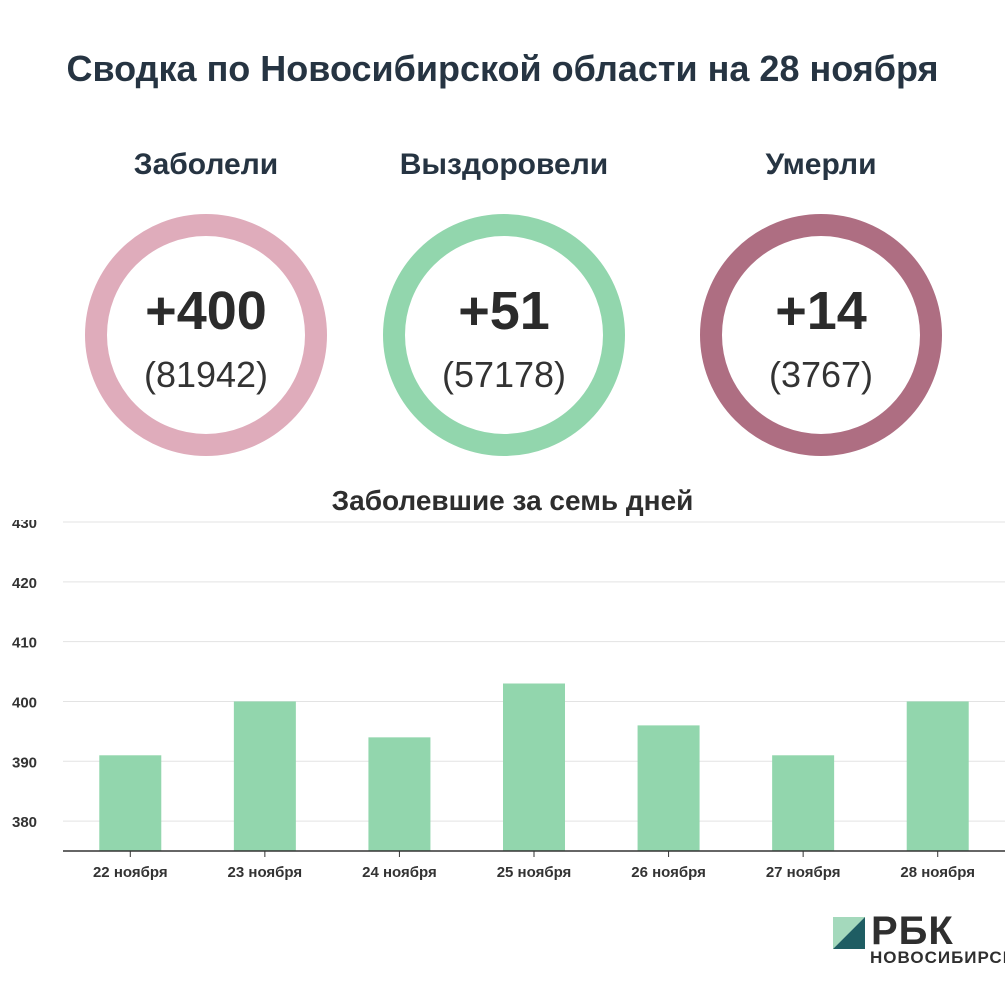 Image resolution: width=1005 pixels, height=1005 pixels. Describe the element at coordinates (206, 164) in the screenshot. I see `stat-label: Заболели` at that location.